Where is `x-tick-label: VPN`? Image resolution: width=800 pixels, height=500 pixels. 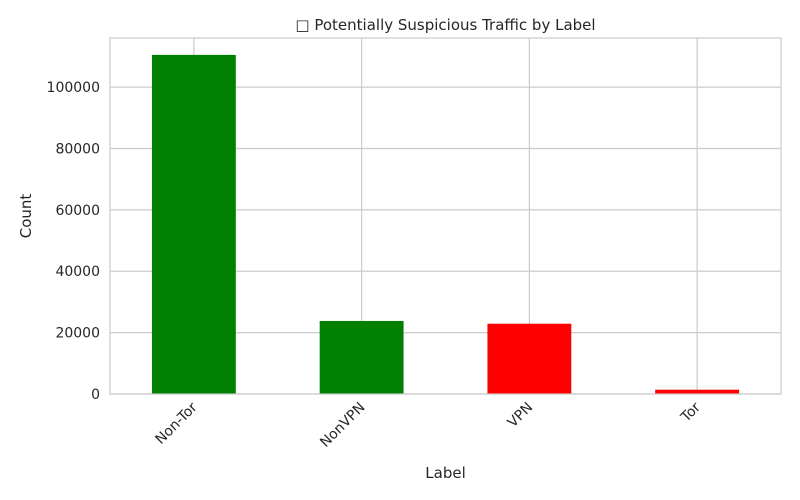 x-tick-label: VPN is located at coordinates (520, 415).